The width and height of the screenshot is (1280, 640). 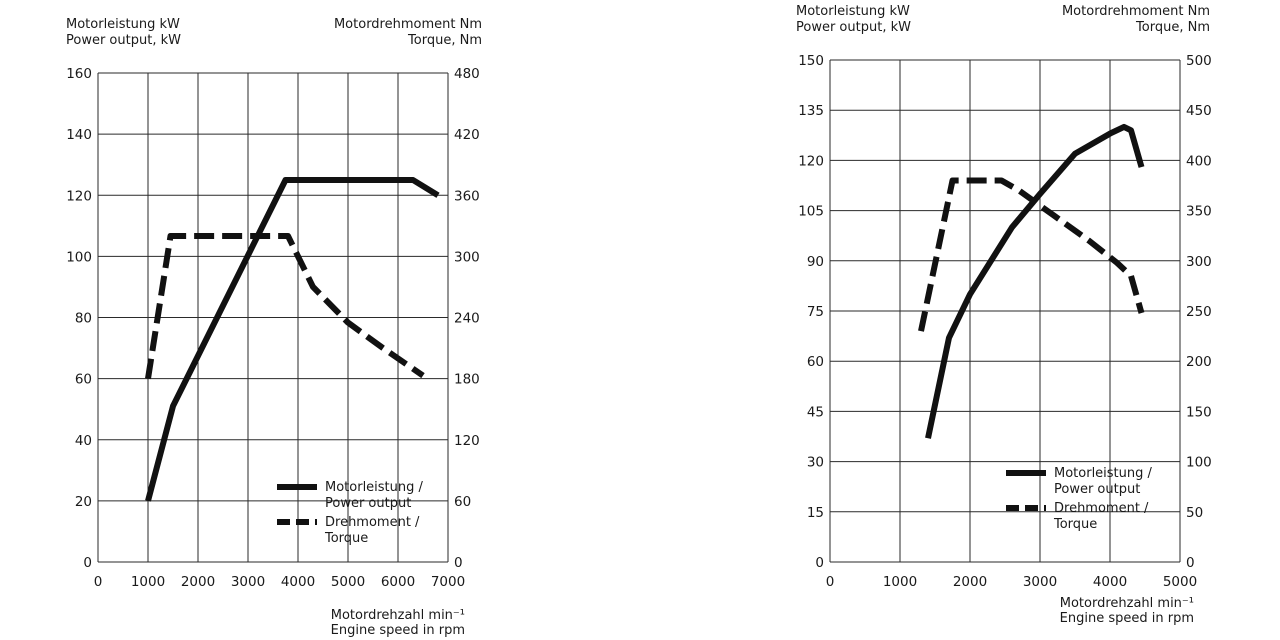 What do you see at coordinates (815, 312) in the screenshot?
I see `y-left-tick-label: 75` at bounding box center [815, 312].